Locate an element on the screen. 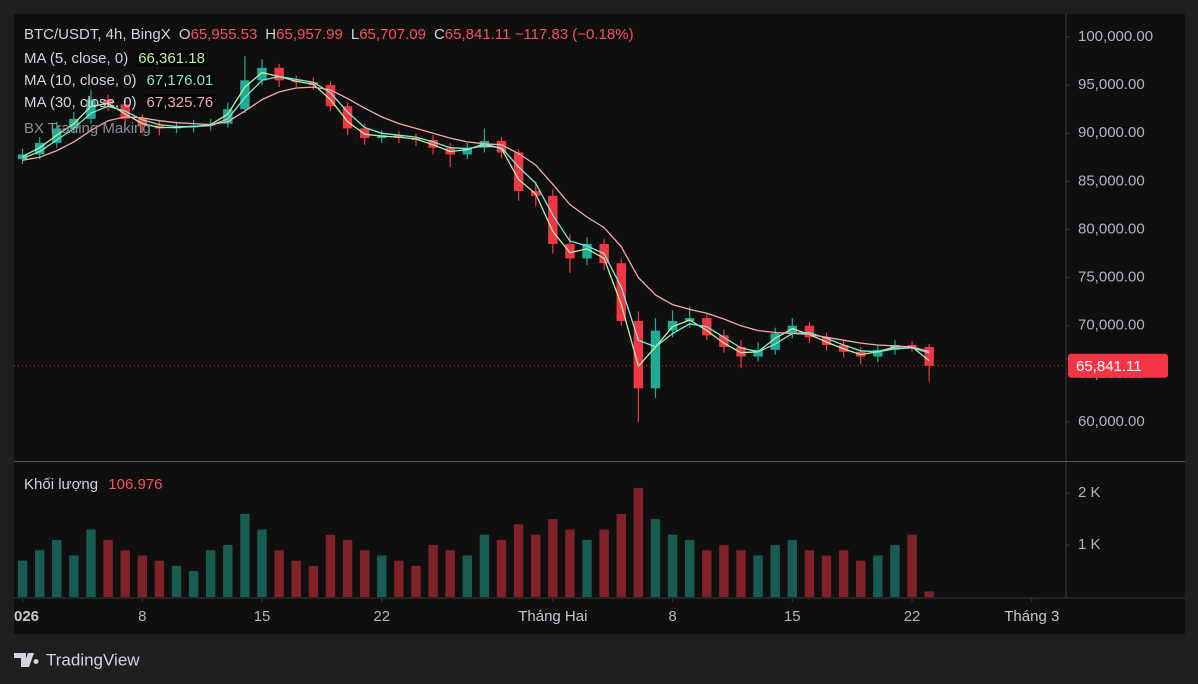  brand-name: TradingView is located at coordinates (93, 659).